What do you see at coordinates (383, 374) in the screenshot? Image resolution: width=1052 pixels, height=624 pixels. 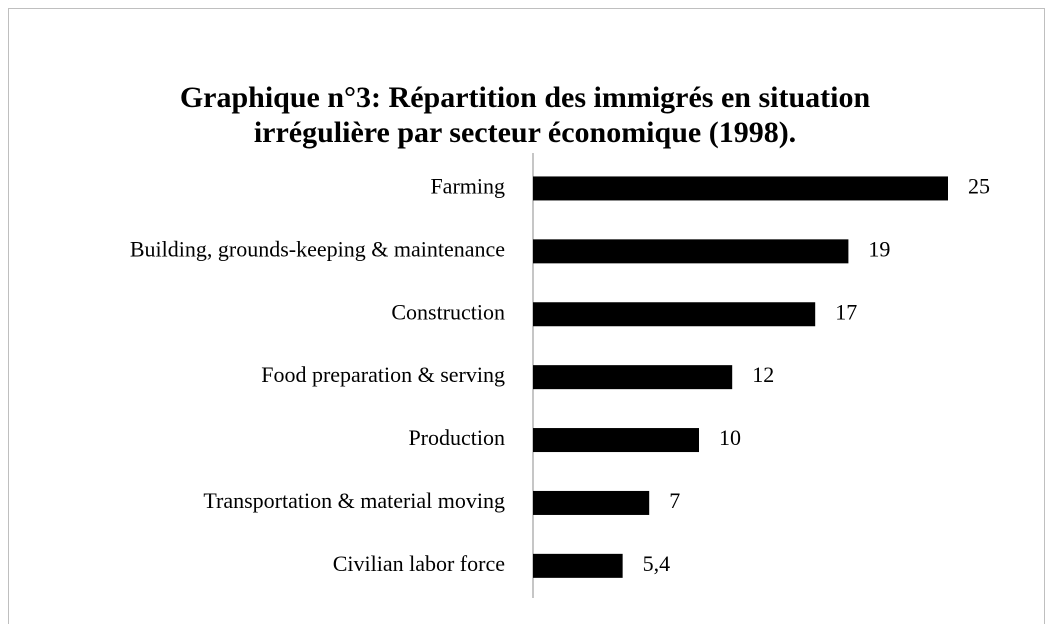 I see `y-tick-label: Food preparation & serving` at bounding box center [383, 374].